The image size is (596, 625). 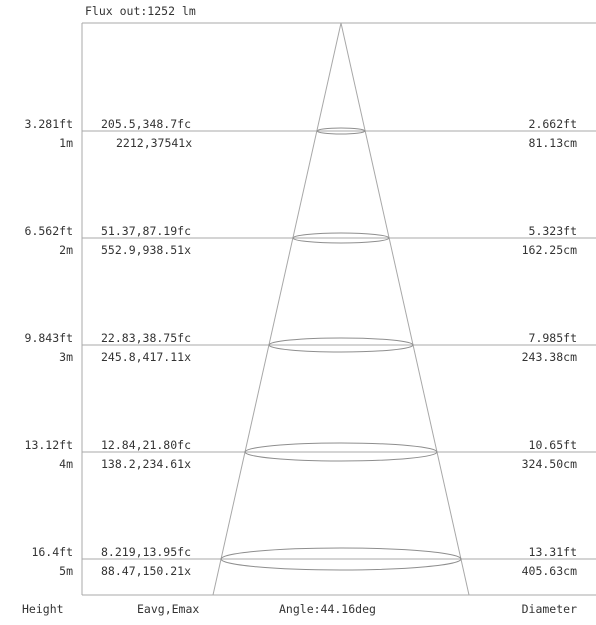 I want to click on footer-height-label: Height, so click(x=43, y=609).